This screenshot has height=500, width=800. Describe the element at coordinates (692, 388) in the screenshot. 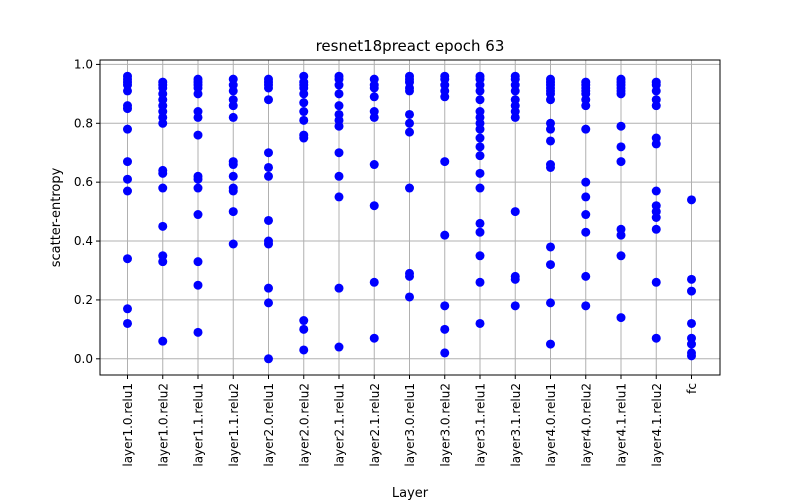

I see `x-tick-label: fc` at that location.